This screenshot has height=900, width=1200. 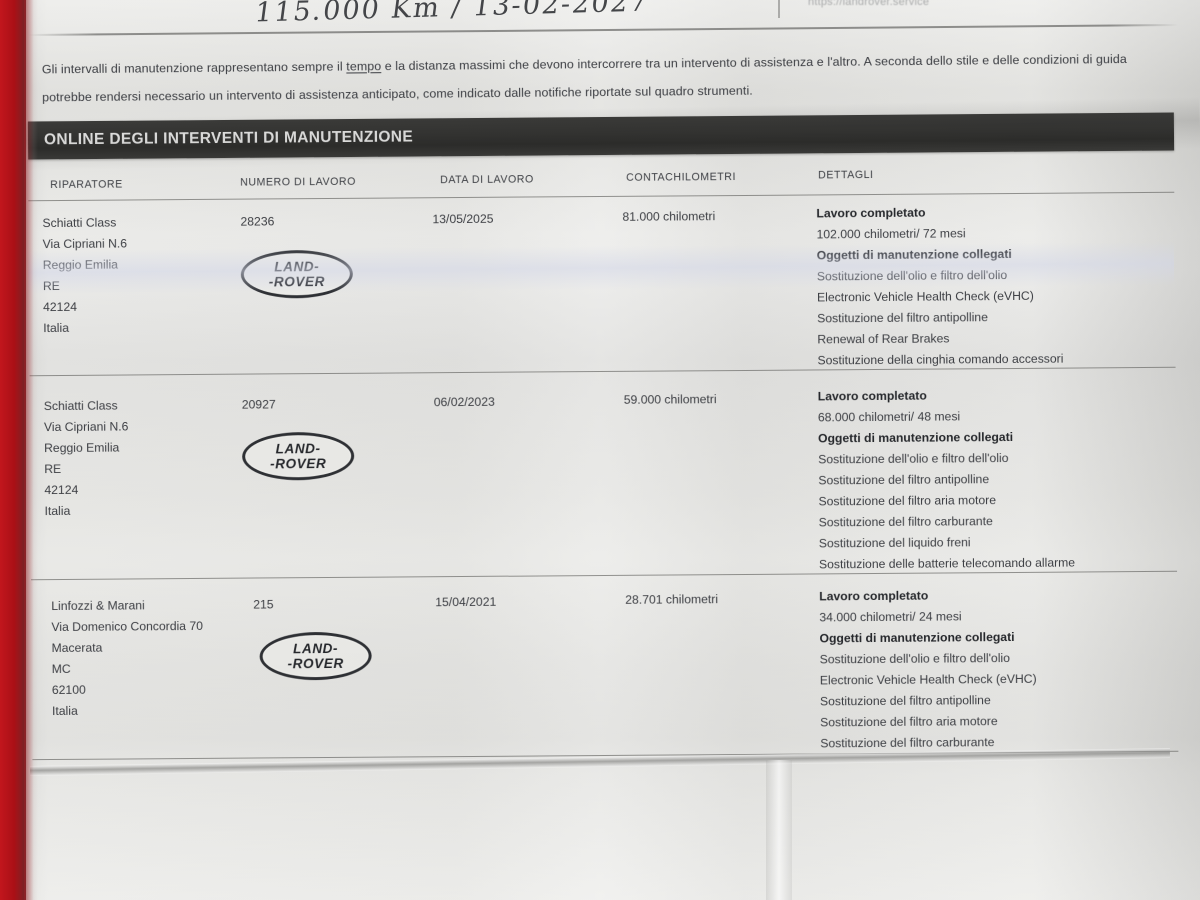 What do you see at coordinates (452, 14) in the screenshot?
I see `handwritten-note: 115.000 Km / 13-02-2027` at bounding box center [452, 14].